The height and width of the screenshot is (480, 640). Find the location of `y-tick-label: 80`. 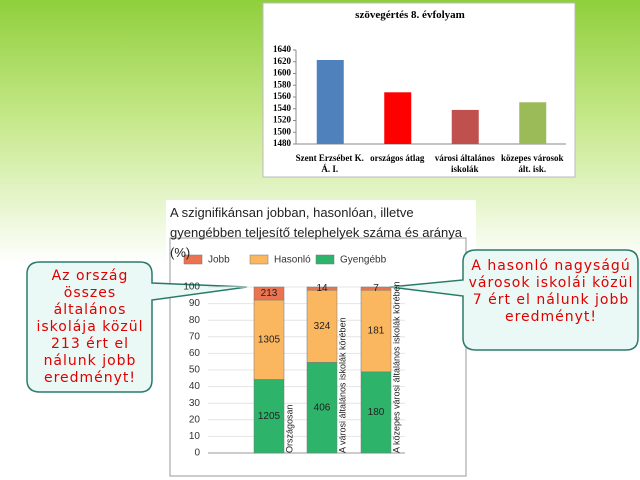

y-tick-label: 80 is located at coordinates (195, 320).